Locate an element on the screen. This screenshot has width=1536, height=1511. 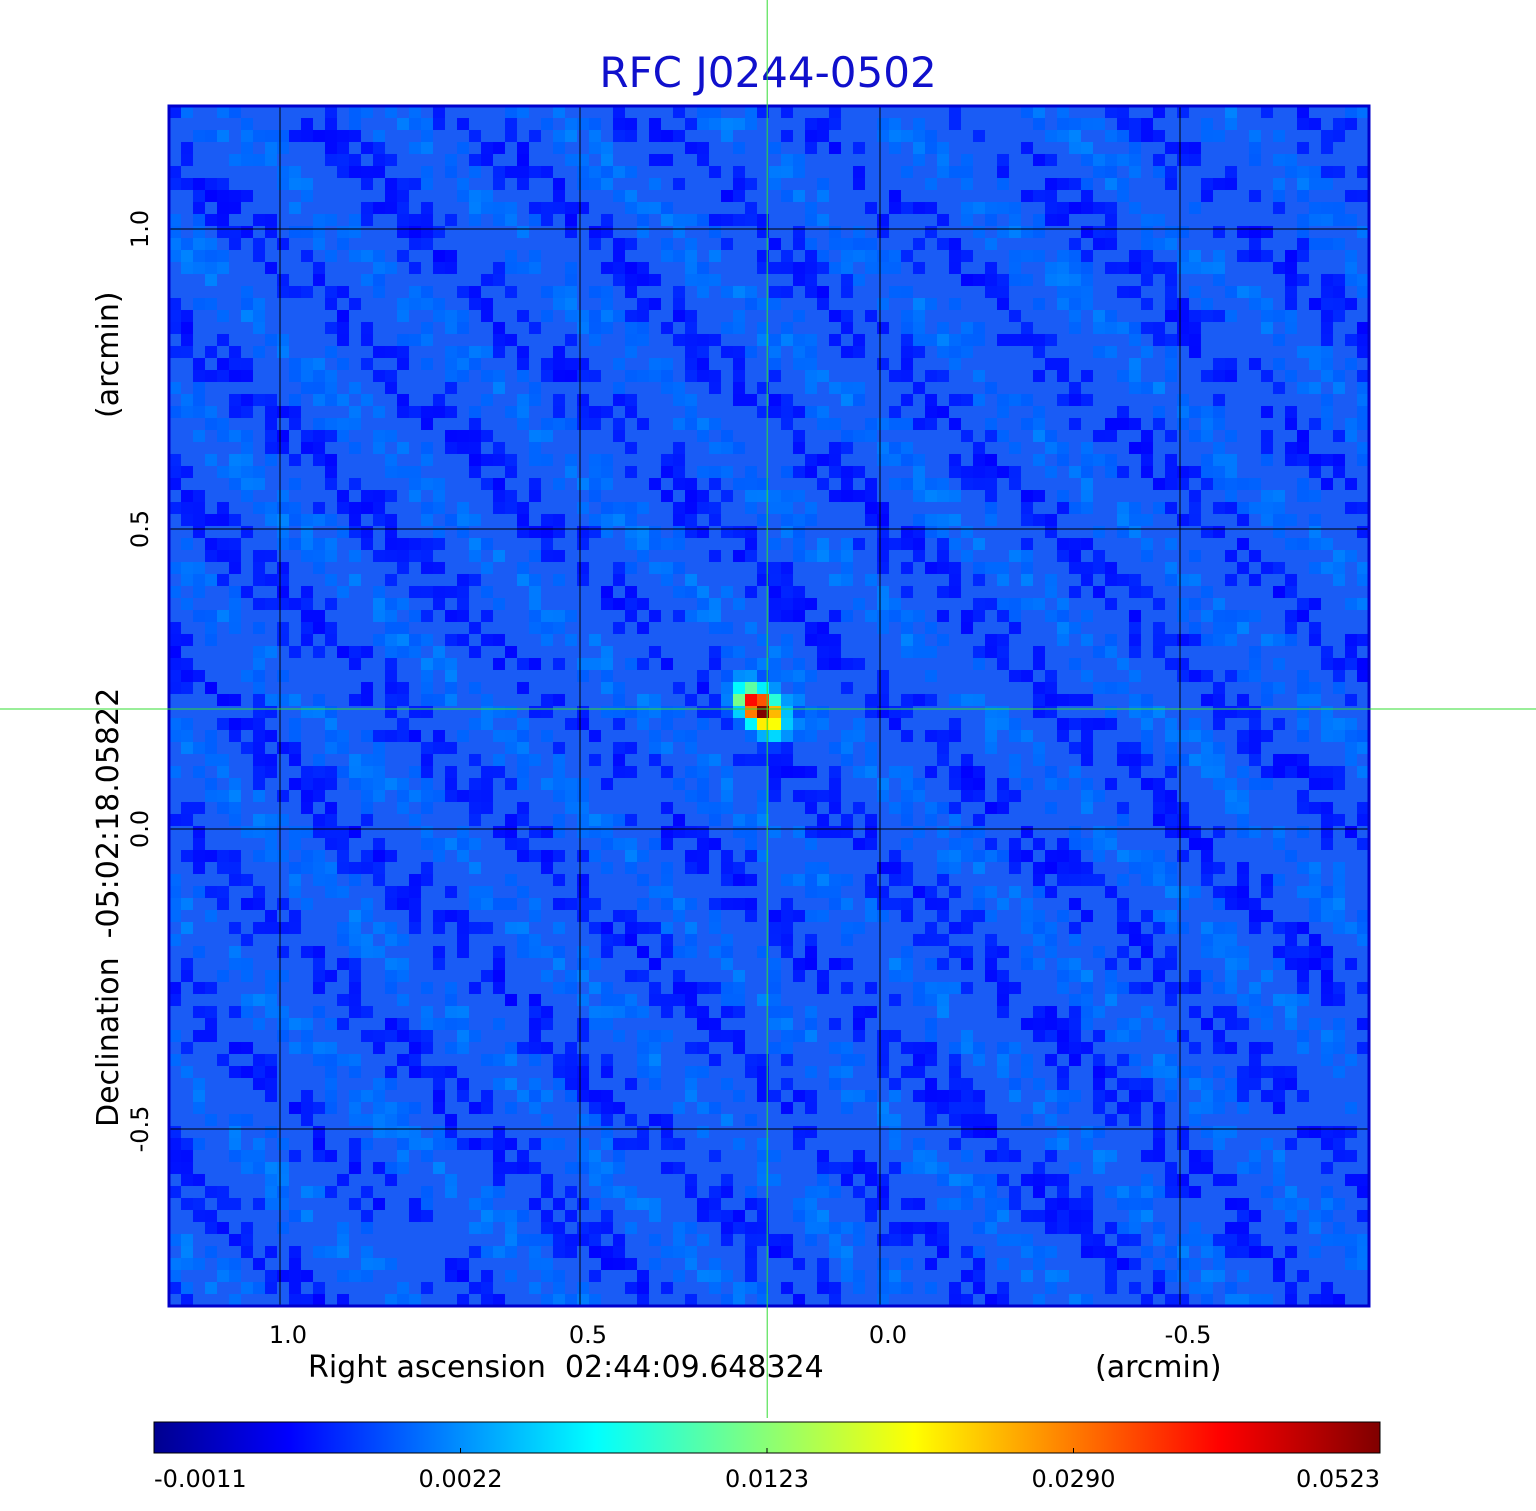
source-pixel is located at coordinates (787, 712).